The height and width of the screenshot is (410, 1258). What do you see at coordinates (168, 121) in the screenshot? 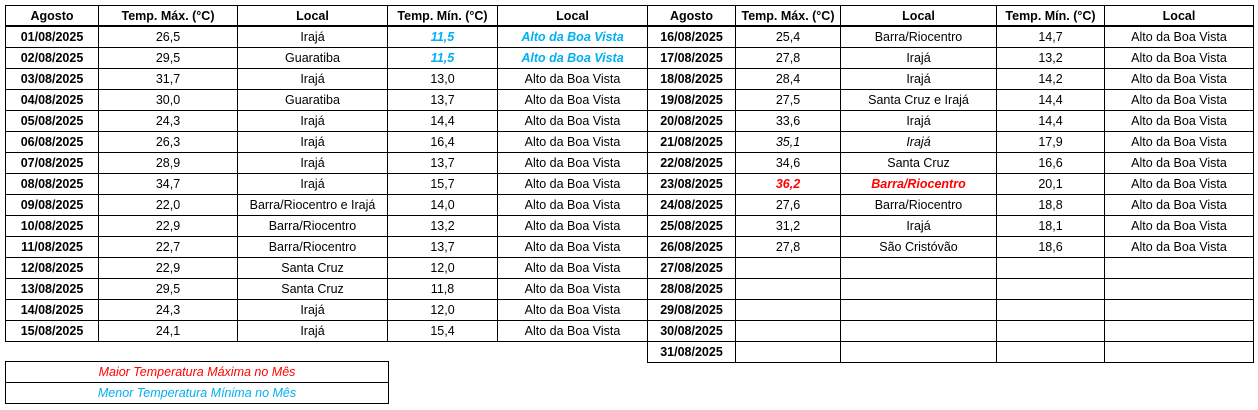
I see `max-temp: 24,3` at bounding box center [168, 121].